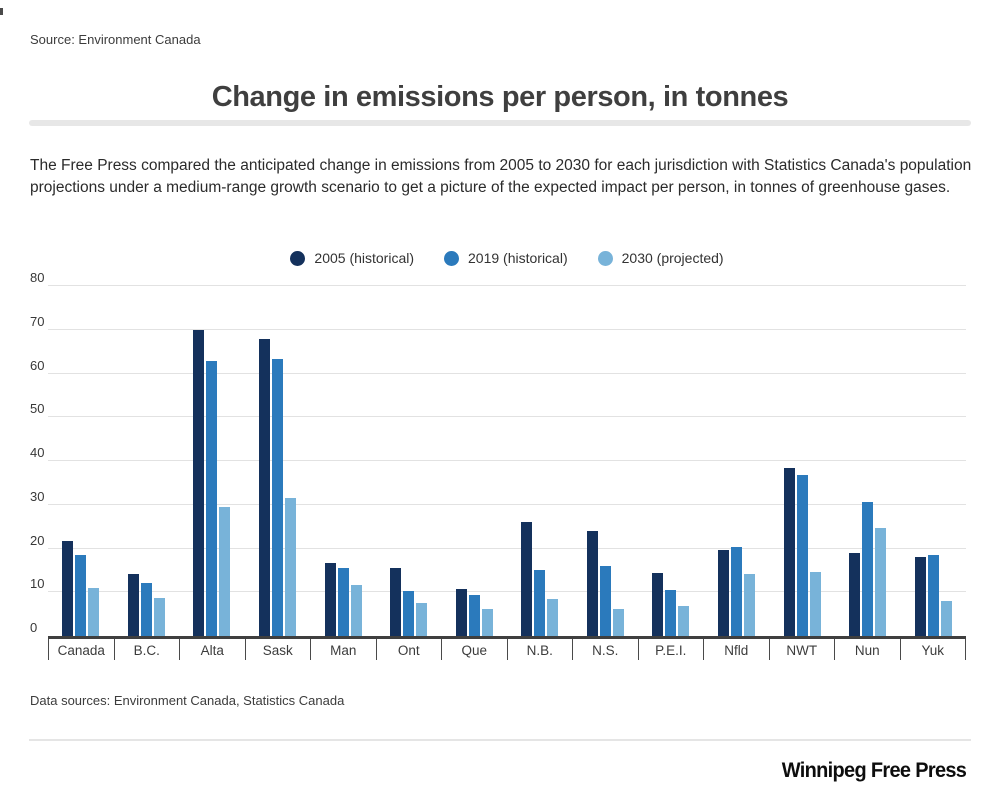 Image resolution: width=1000 pixels, height=801 pixels. What do you see at coordinates (801, 649) in the screenshot?
I see `x-label-nwt: NWT` at bounding box center [801, 649].